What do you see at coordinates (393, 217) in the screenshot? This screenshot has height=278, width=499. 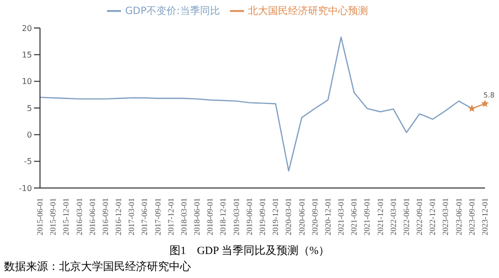 I see `x-tick-label: 2022-03-01` at bounding box center [393, 217].